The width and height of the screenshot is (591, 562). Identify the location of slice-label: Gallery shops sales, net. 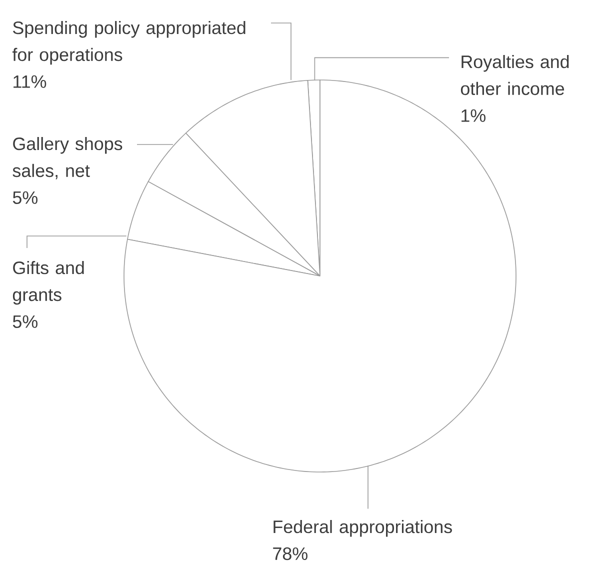
(67, 158).